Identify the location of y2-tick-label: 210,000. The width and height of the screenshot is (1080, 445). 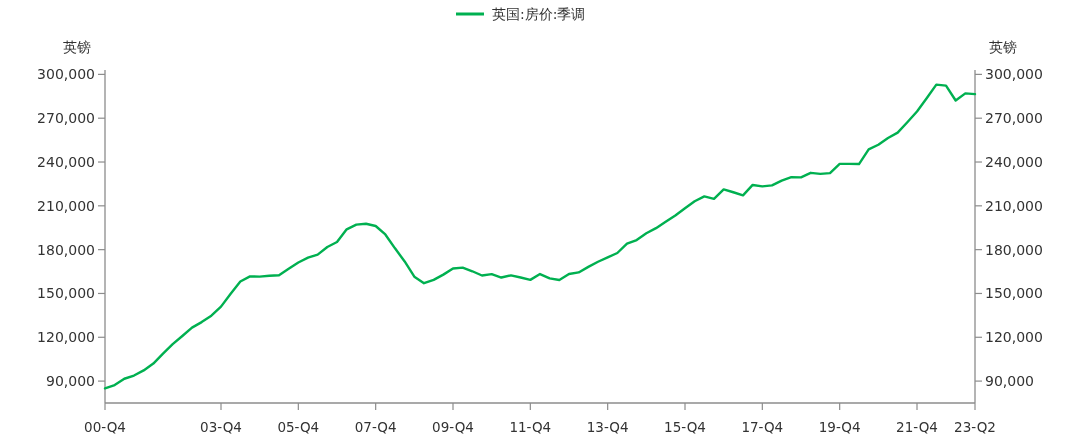
(1014, 205).